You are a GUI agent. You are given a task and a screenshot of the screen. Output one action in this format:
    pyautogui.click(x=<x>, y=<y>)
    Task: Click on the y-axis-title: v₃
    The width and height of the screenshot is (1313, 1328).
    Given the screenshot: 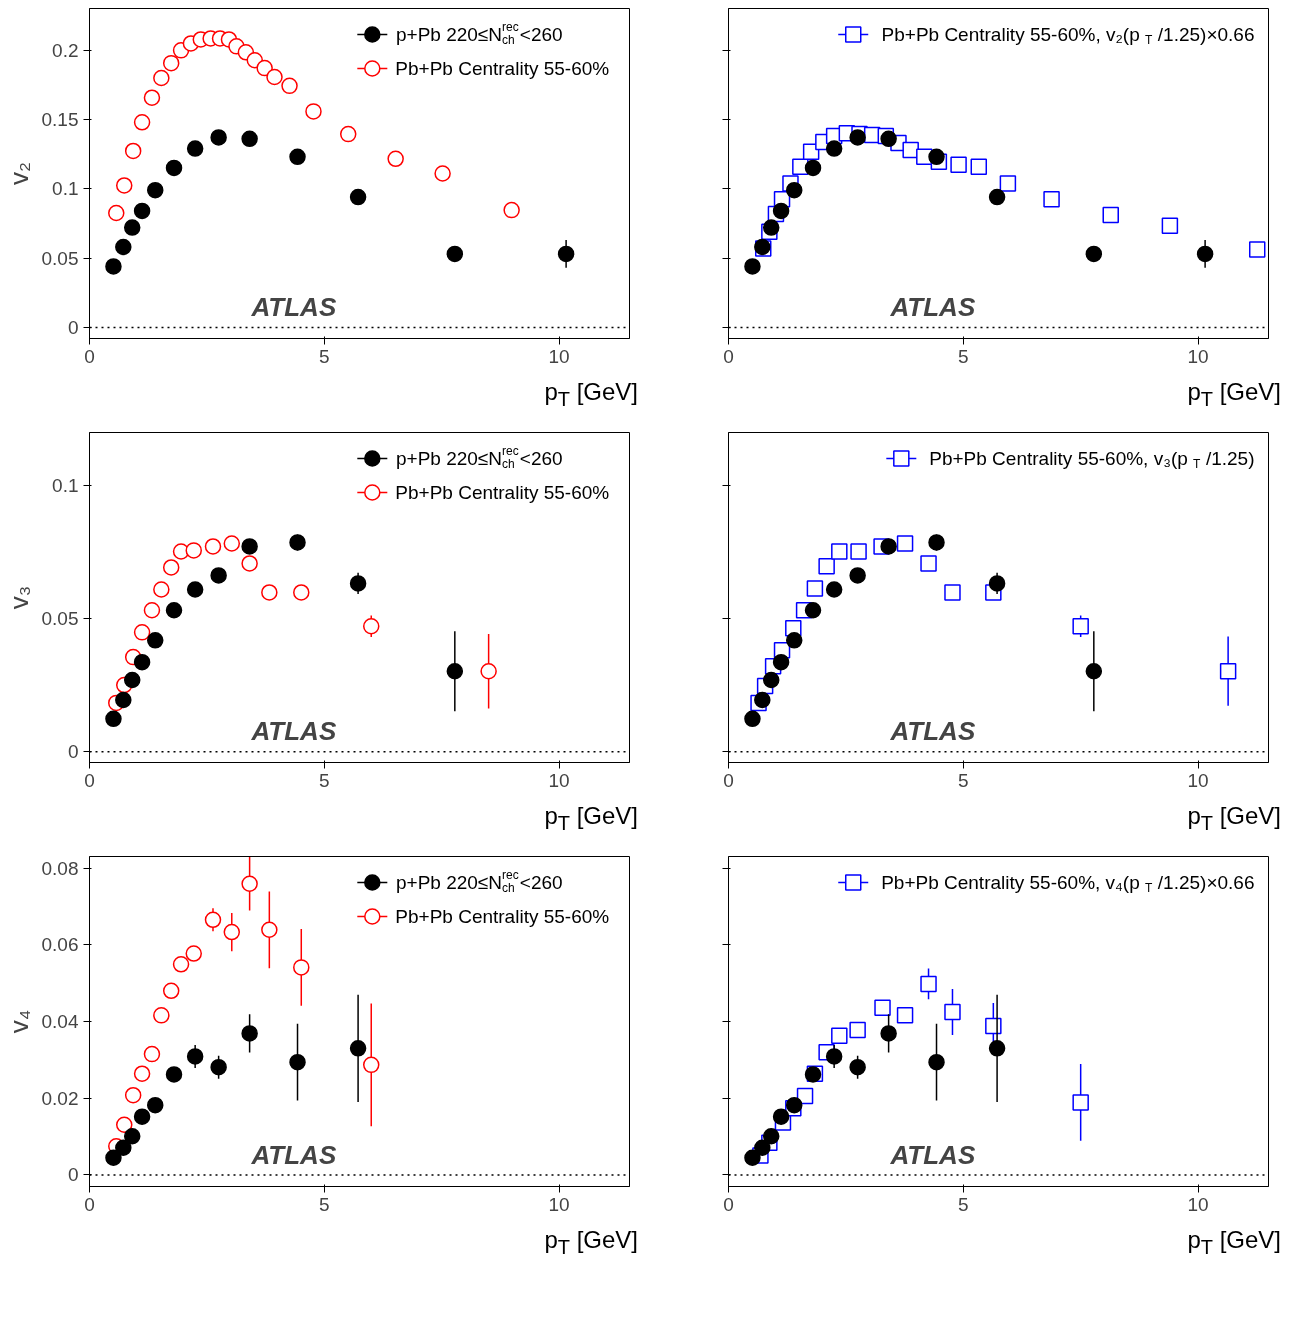 What is the action you would take?
    pyautogui.click(x=18, y=597)
    